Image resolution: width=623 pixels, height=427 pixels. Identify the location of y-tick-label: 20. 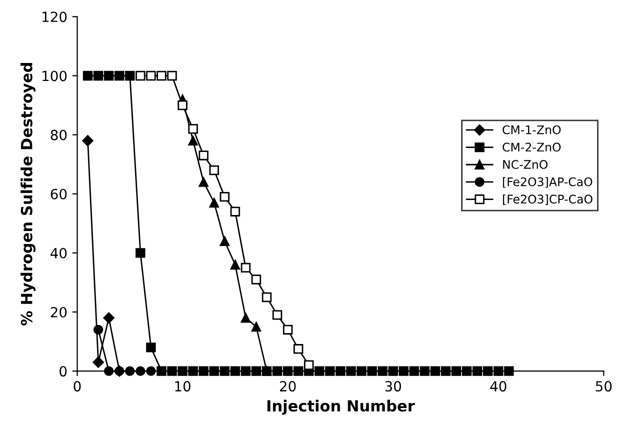
(58, 312).